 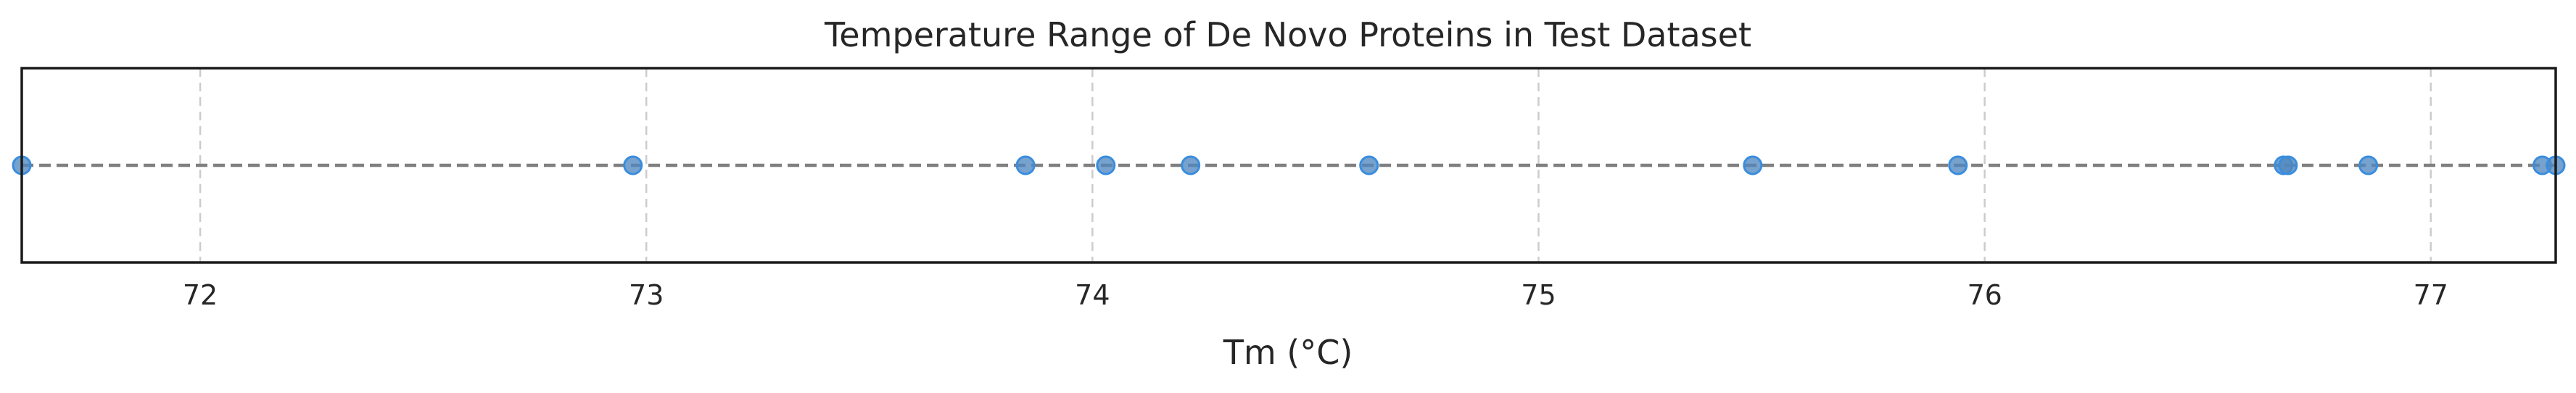 I want to click on x-tick-label: 76, so click(x=1984, y=295).